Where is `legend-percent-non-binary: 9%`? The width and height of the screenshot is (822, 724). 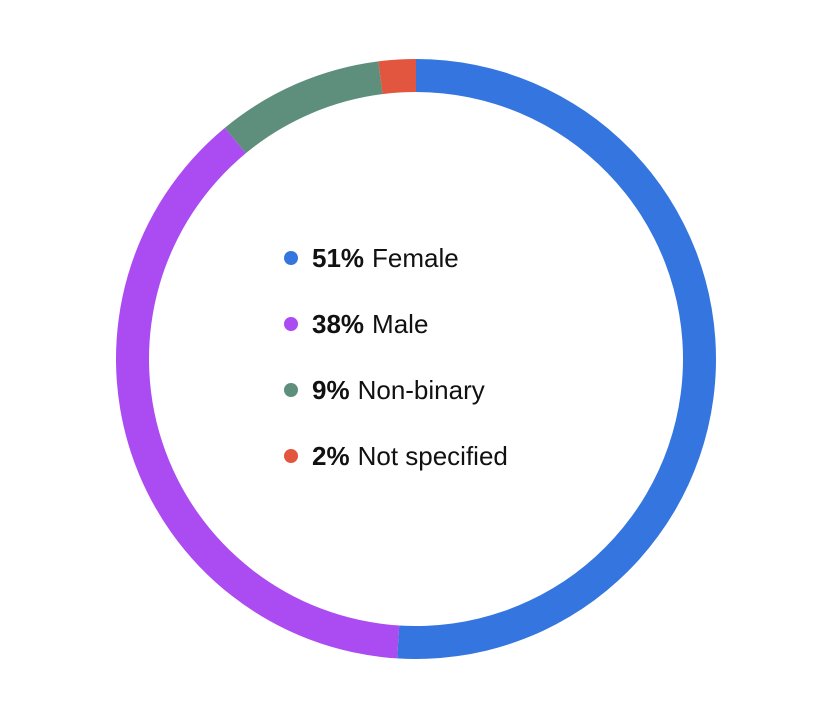
legend-percent-non-binary: 9% is located at coordinates (331, 389).